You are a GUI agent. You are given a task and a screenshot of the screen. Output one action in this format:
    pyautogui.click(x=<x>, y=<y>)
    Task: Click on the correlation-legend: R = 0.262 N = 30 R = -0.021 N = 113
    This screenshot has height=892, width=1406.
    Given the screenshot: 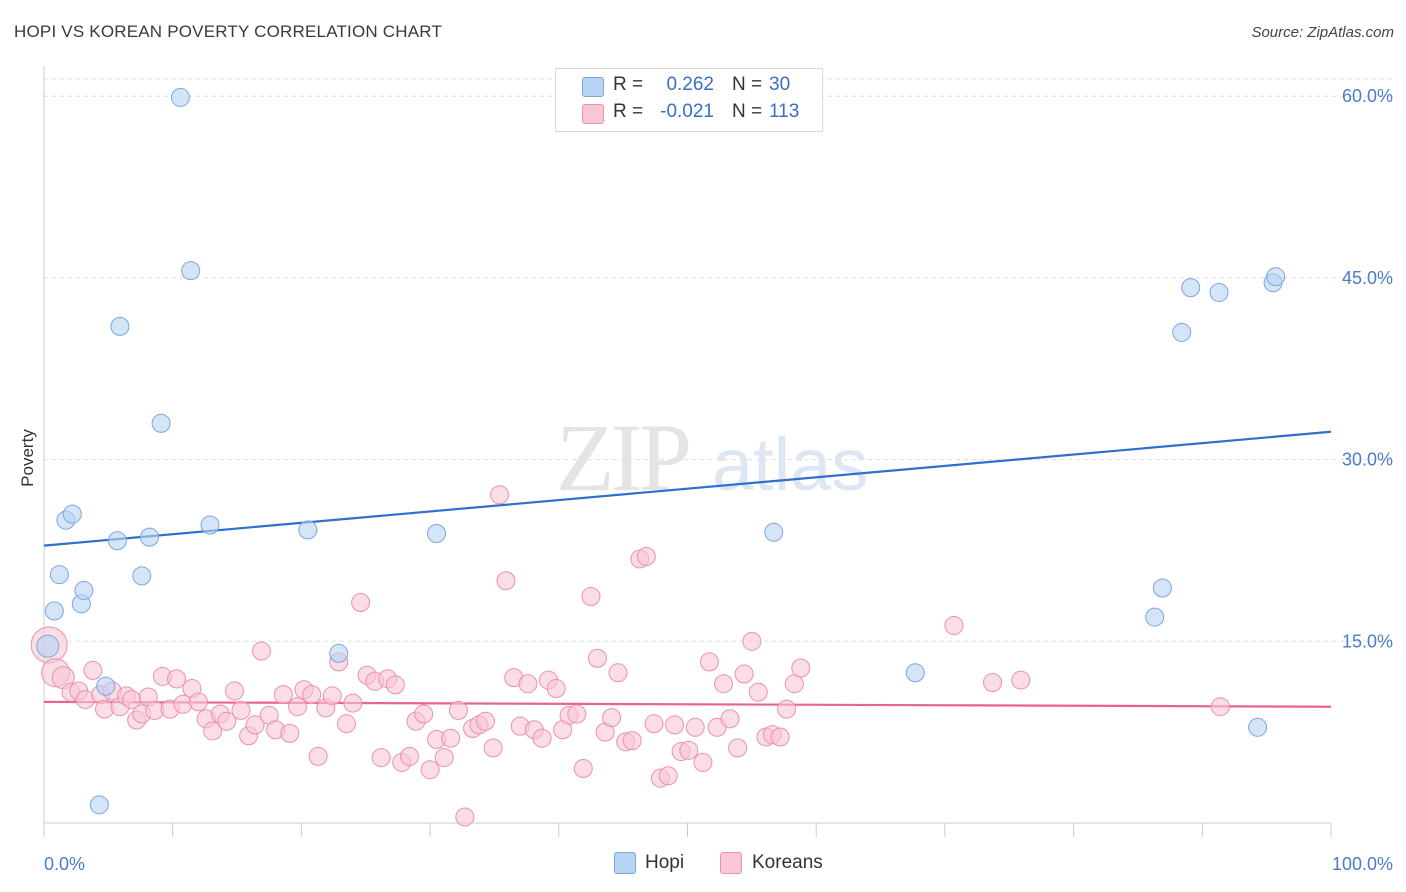 What is the action you would take?
    pyautogui.click(x=689, y=100)
    